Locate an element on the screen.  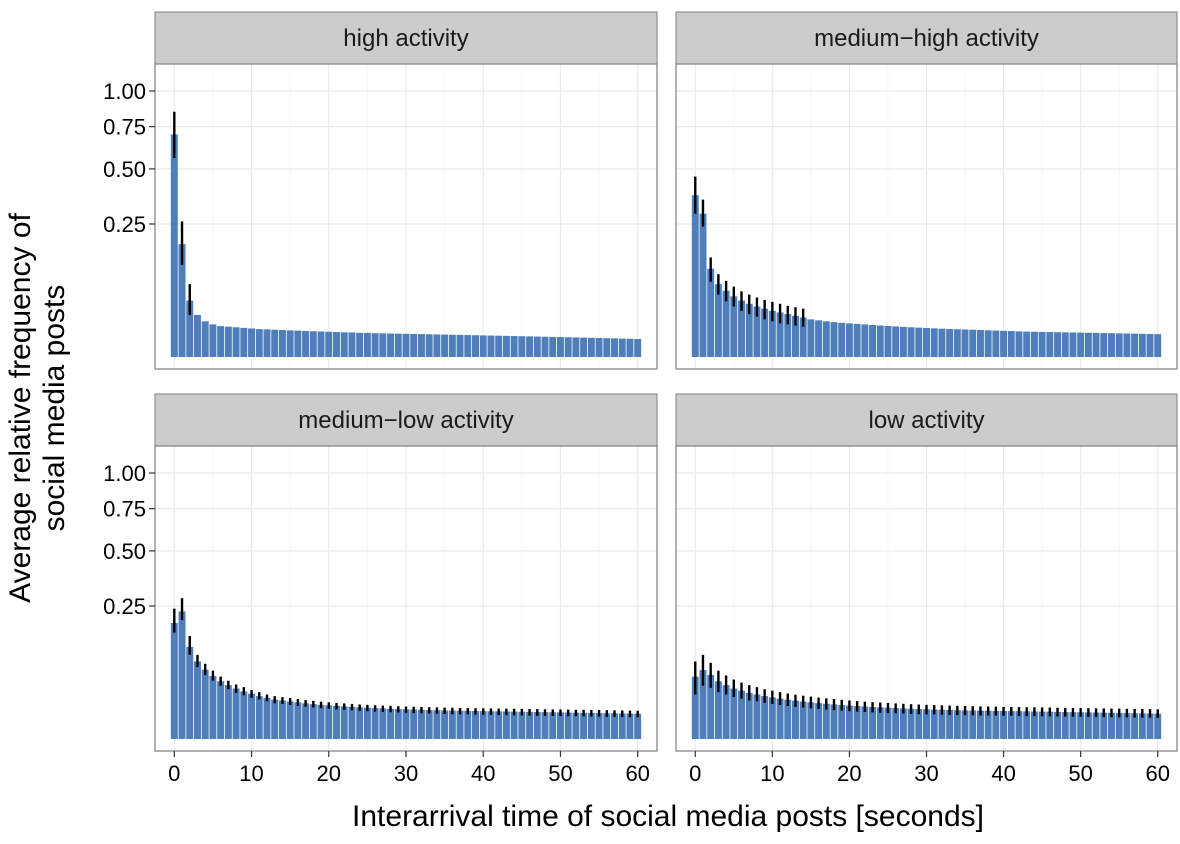
y-axis-title-line-2: social media posts is located at coordinates (54, 408).